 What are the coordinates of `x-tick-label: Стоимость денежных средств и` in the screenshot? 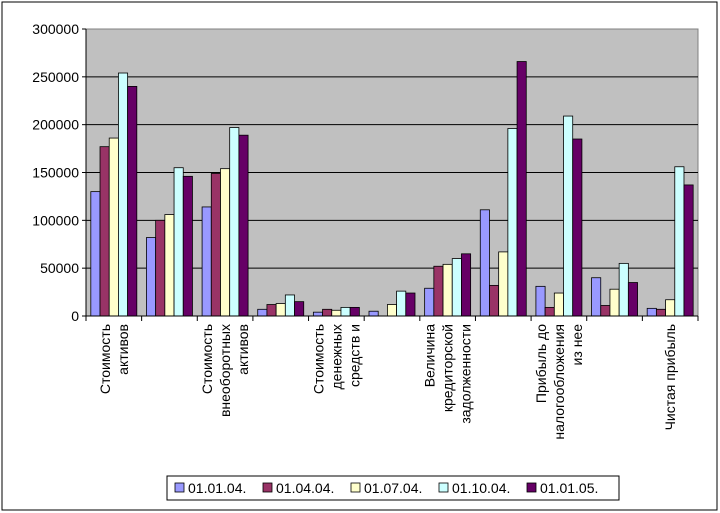 It's located at (336, 359).